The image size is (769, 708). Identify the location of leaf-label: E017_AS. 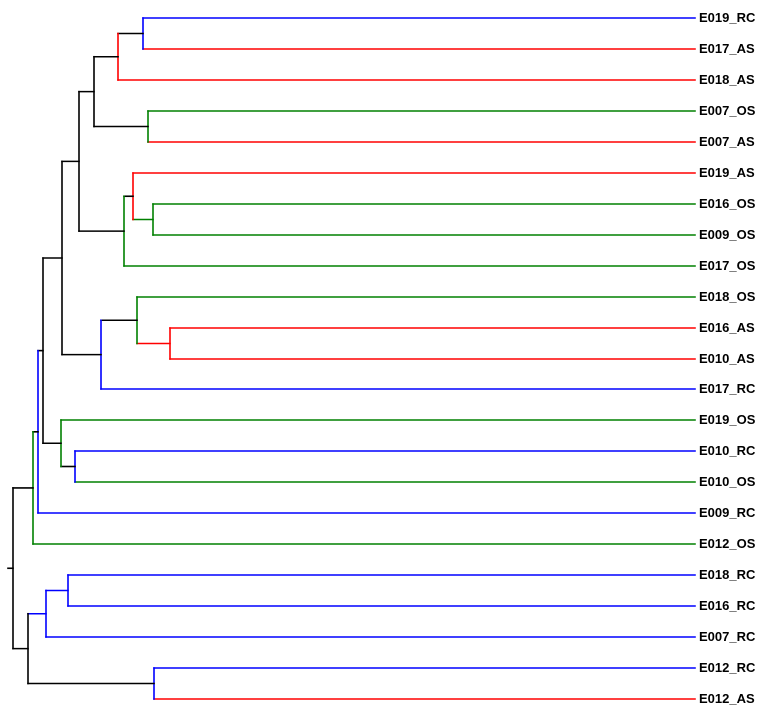
(727, 48).